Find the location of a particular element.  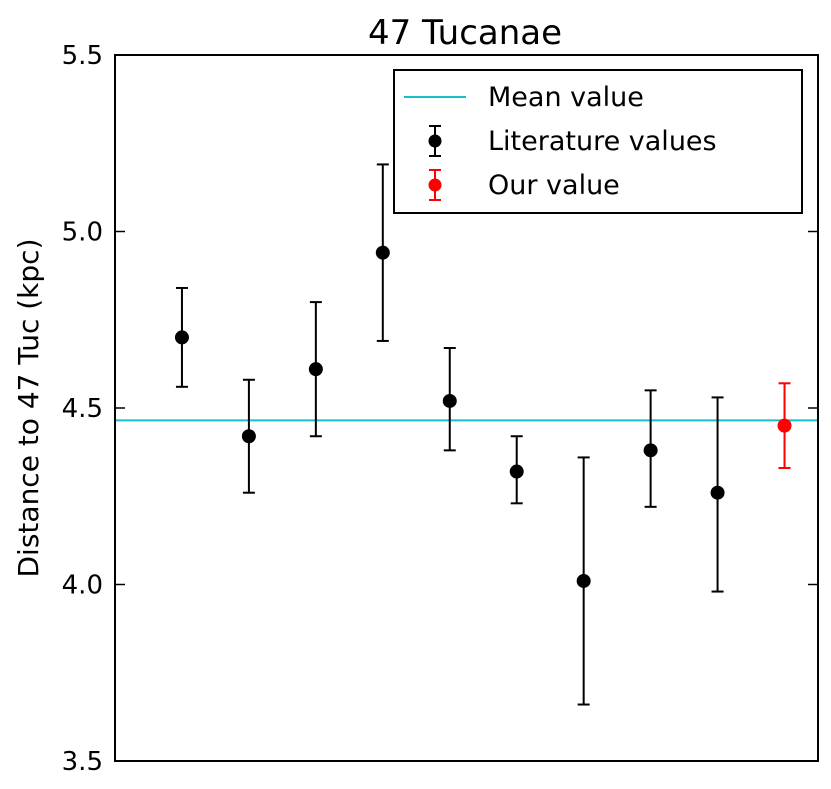

y-tick-label: 4.0 is located at coordinates (82, 586).